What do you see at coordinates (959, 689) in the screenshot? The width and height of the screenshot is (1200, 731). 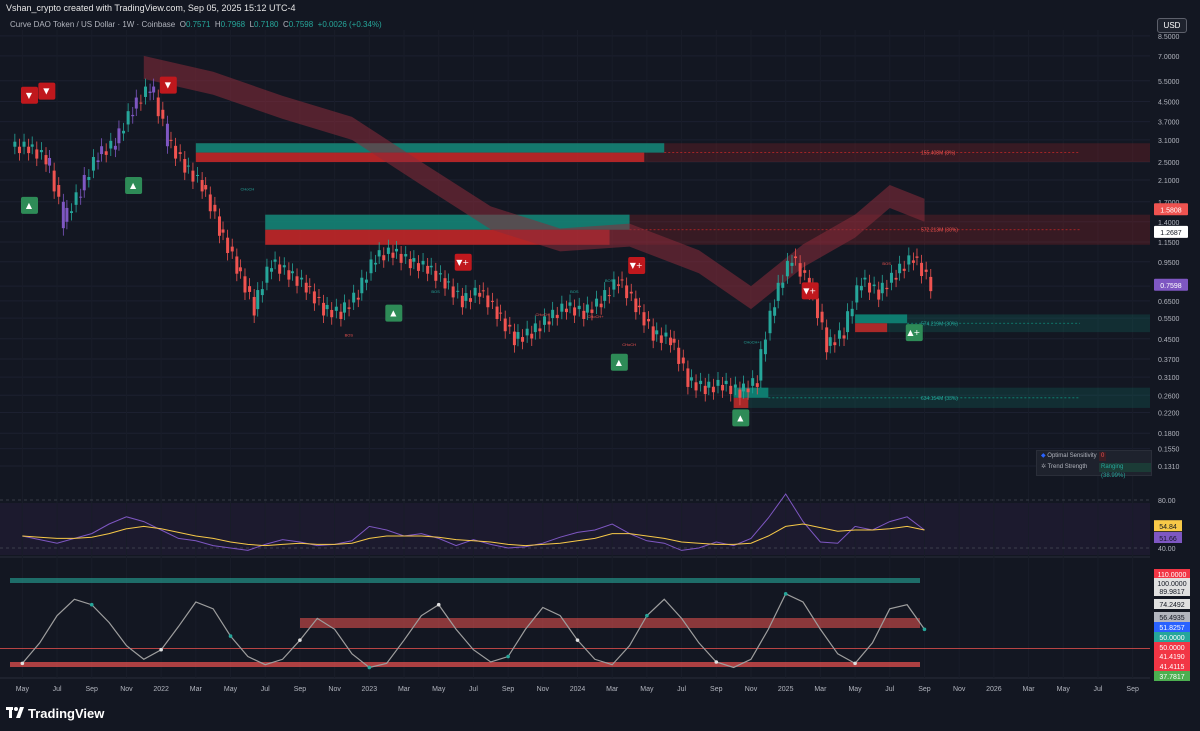 I see `x-tick-label: Nov` at bounding box center [959, 689].